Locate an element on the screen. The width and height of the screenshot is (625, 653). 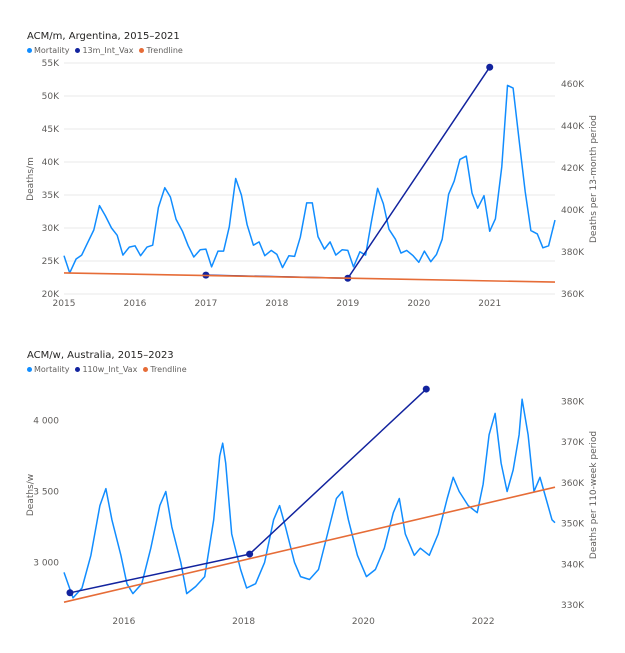
y-axis-right-title: Deaths per 13-month period is located at coordinates (594, 179).